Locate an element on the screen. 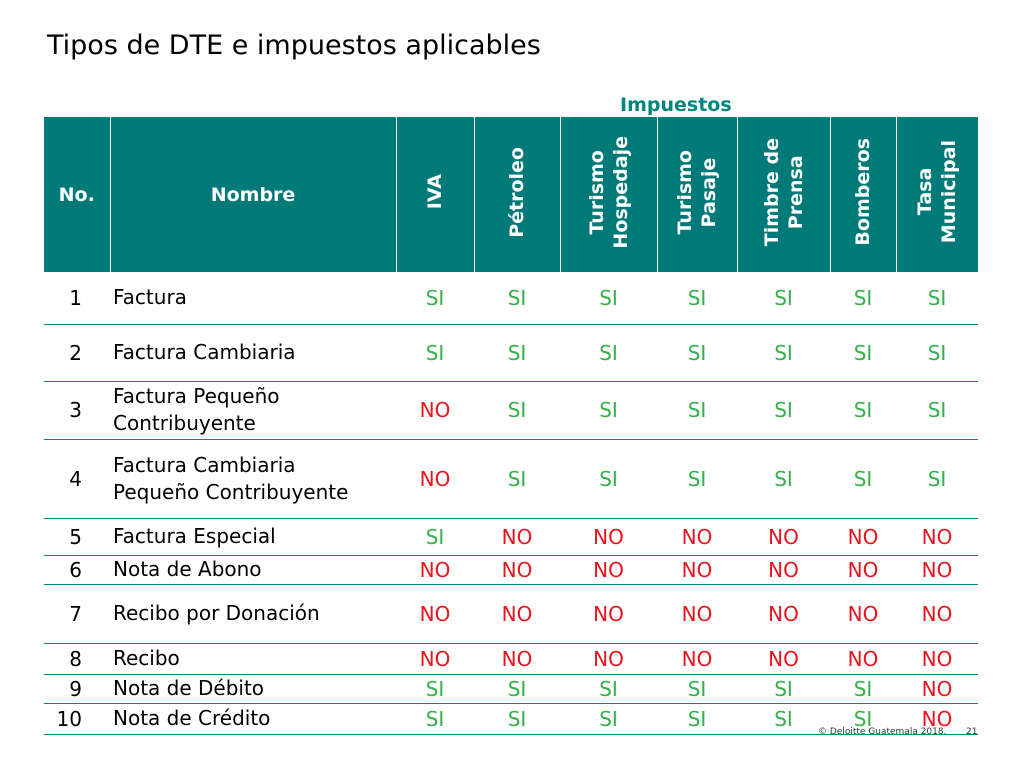  header-tax: Tasa Municipal is located at coordinates (937, 194).